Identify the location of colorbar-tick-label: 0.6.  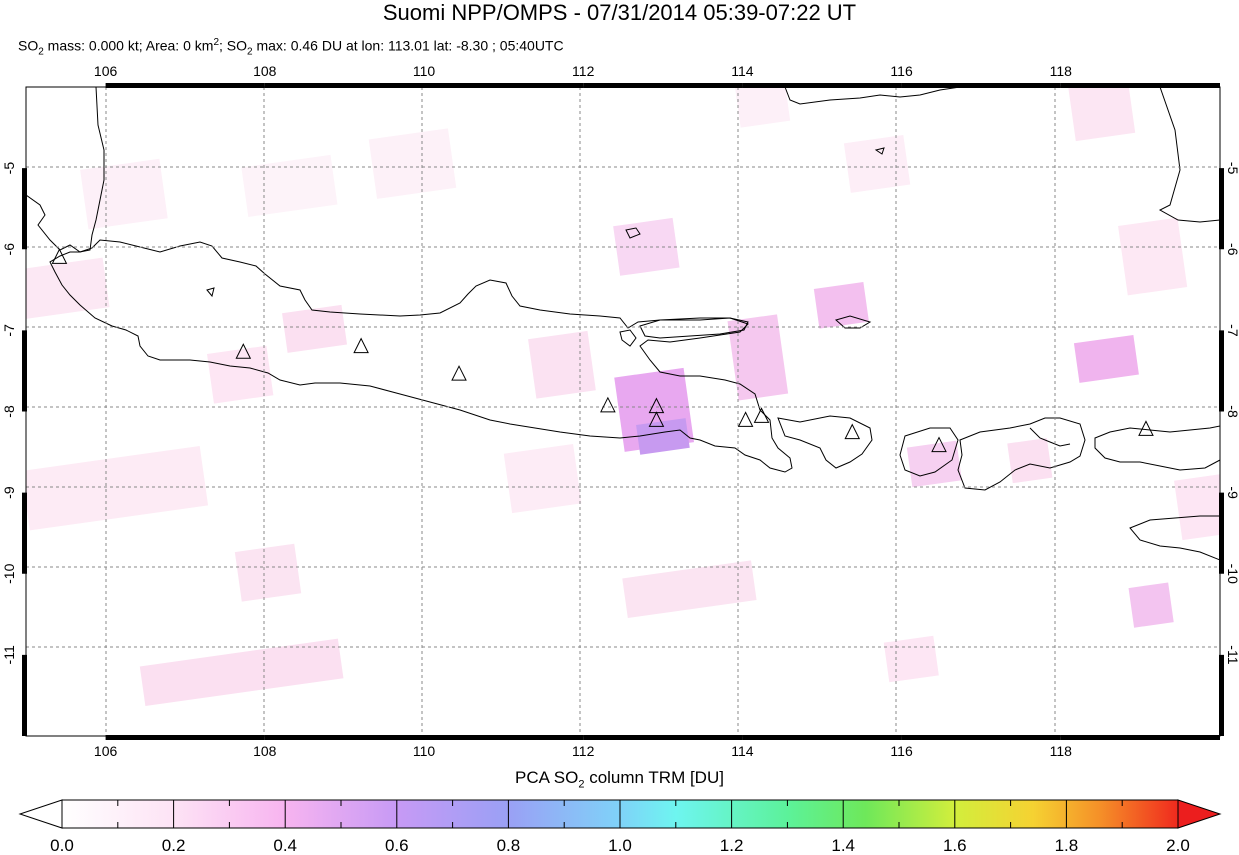
(397, 845).